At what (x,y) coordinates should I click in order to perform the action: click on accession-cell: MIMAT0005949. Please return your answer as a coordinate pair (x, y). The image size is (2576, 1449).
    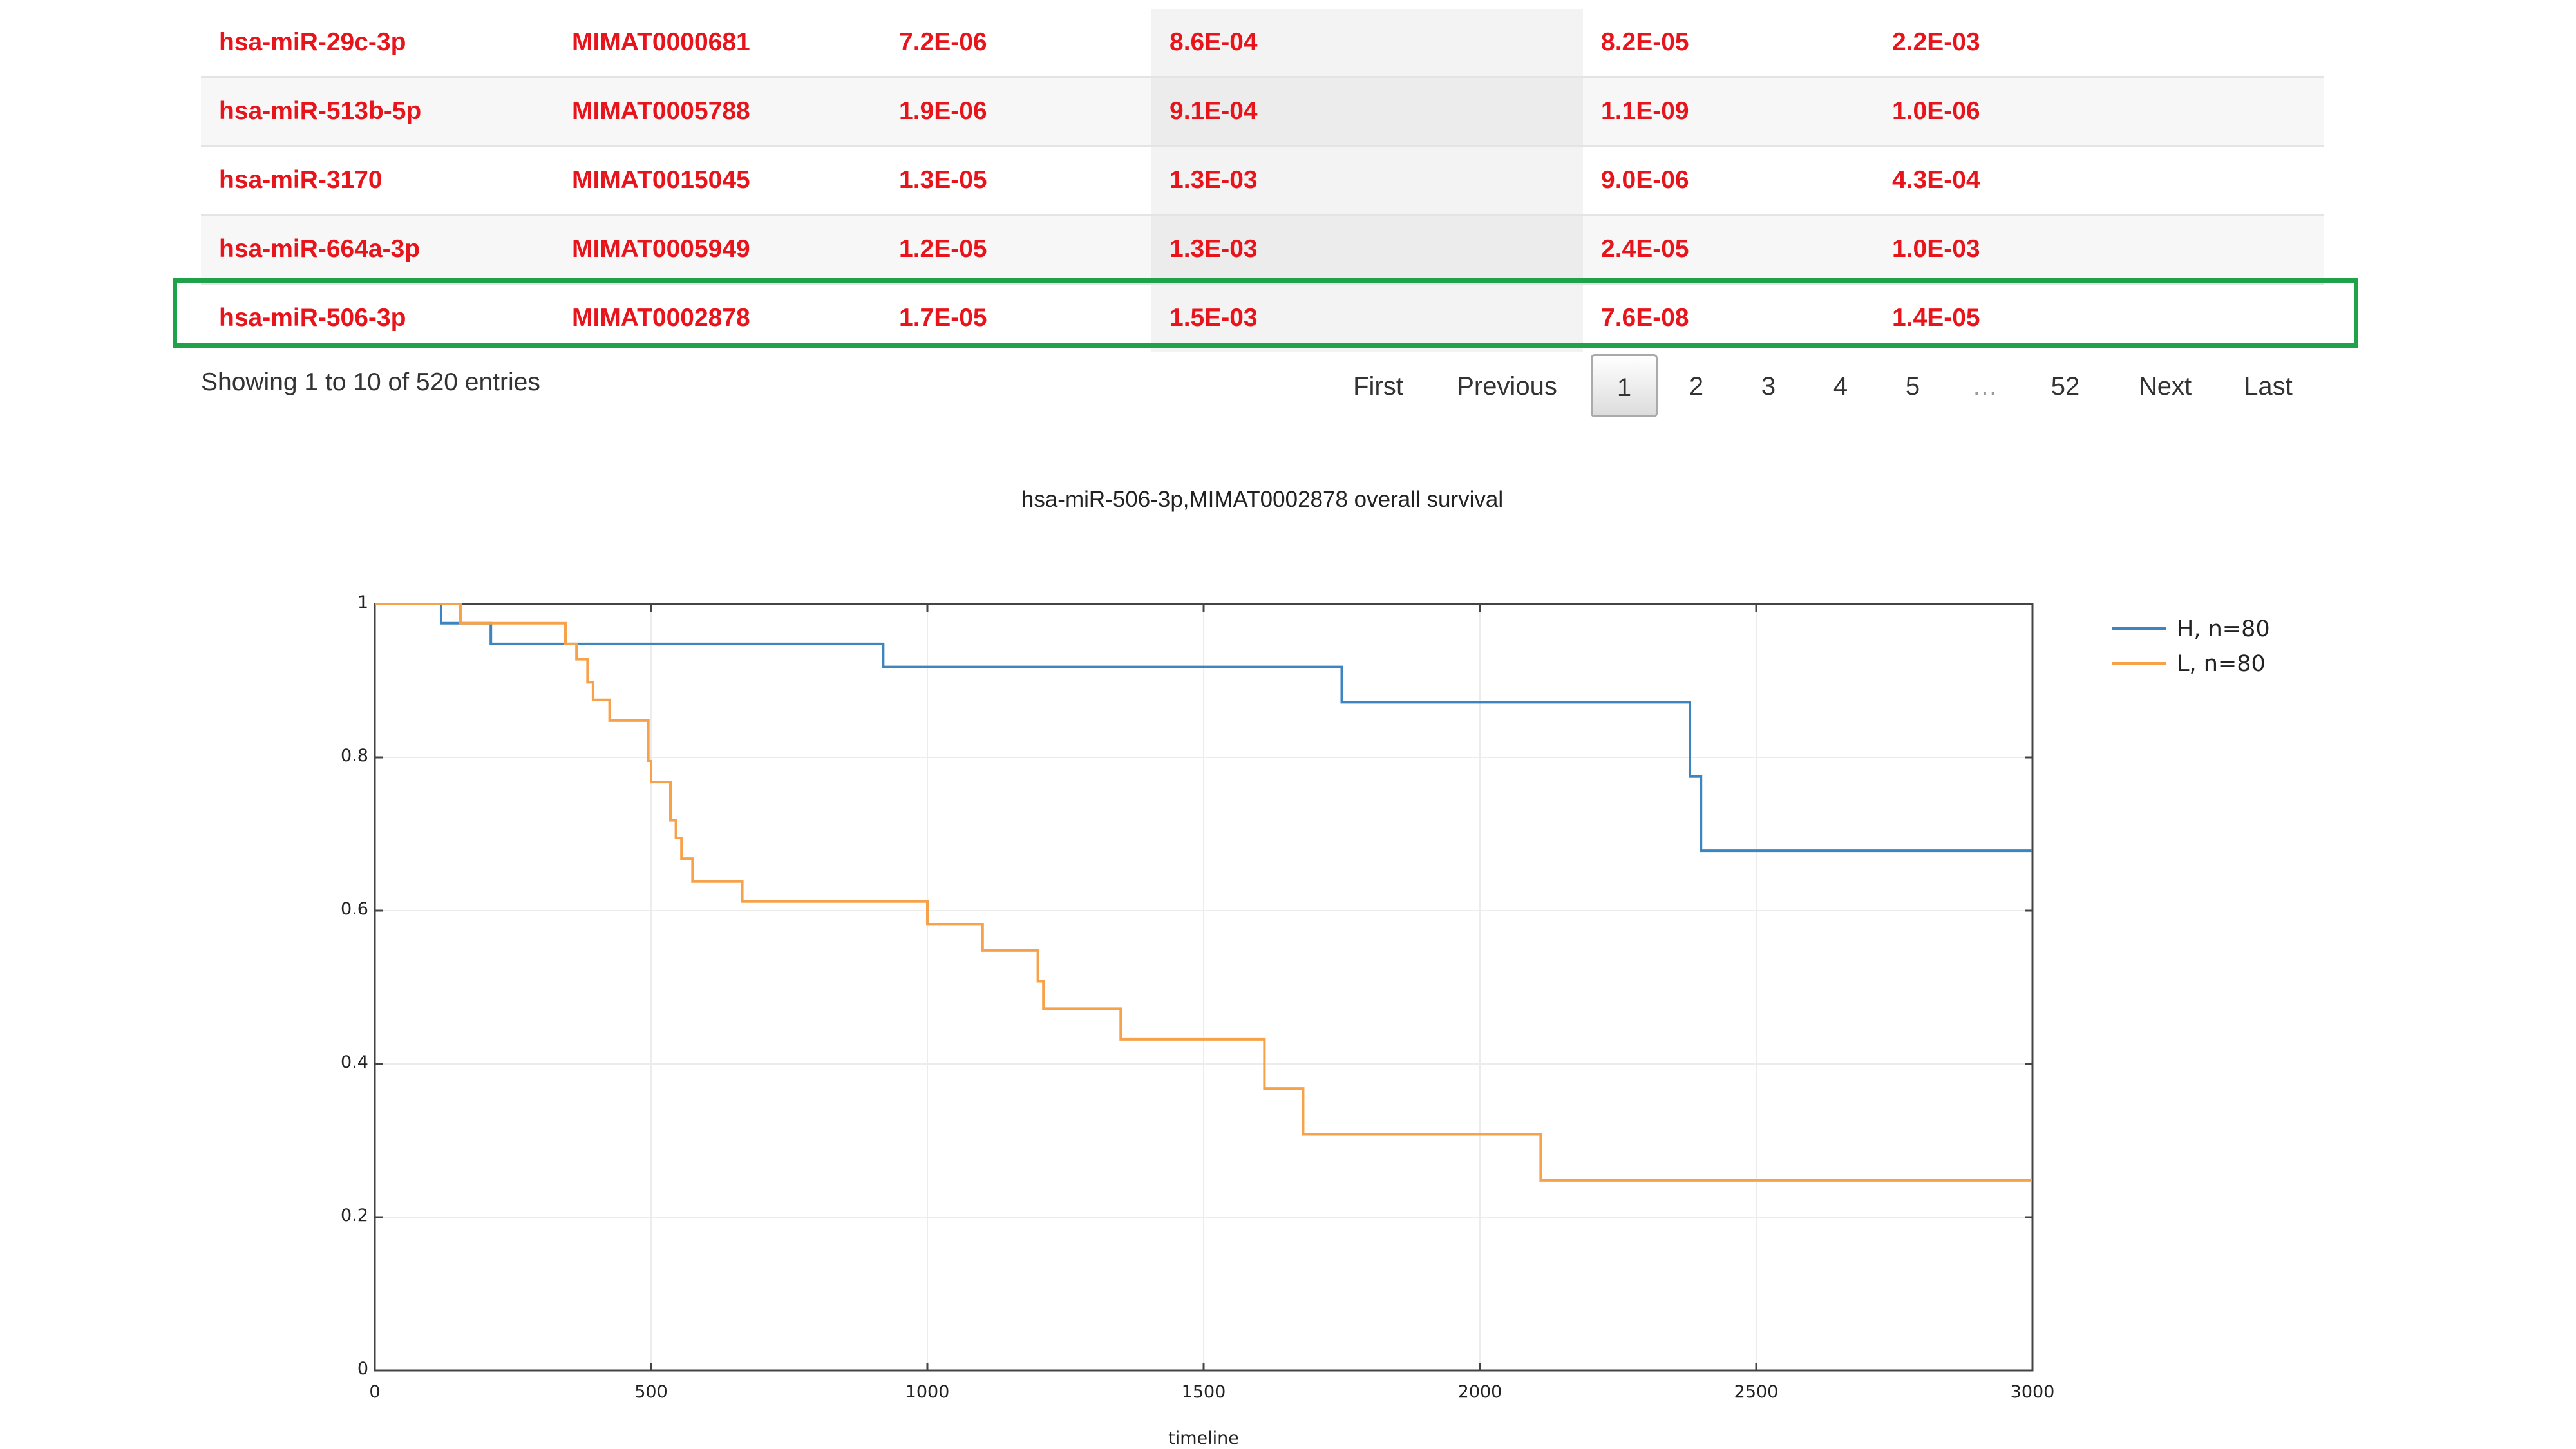
    Looking at the image, I should click on (717, 249).